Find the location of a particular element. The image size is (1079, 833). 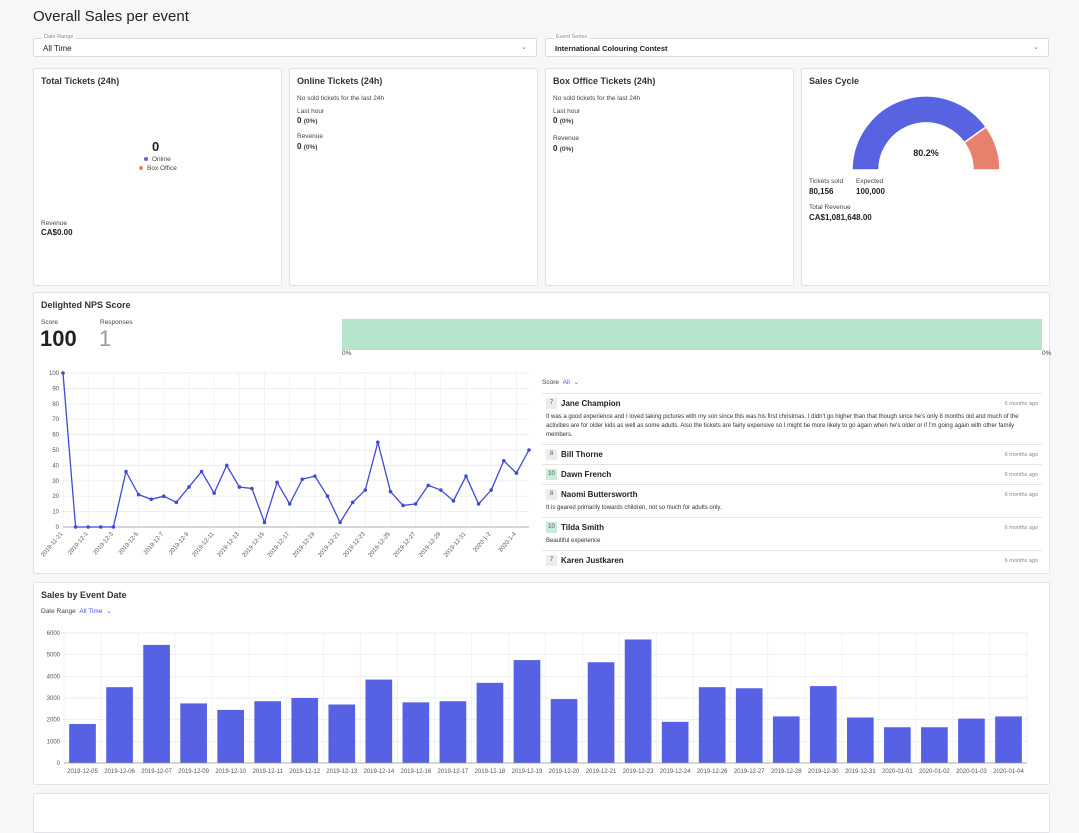

value: CA$0.00 is located at coordinates (57, 232).